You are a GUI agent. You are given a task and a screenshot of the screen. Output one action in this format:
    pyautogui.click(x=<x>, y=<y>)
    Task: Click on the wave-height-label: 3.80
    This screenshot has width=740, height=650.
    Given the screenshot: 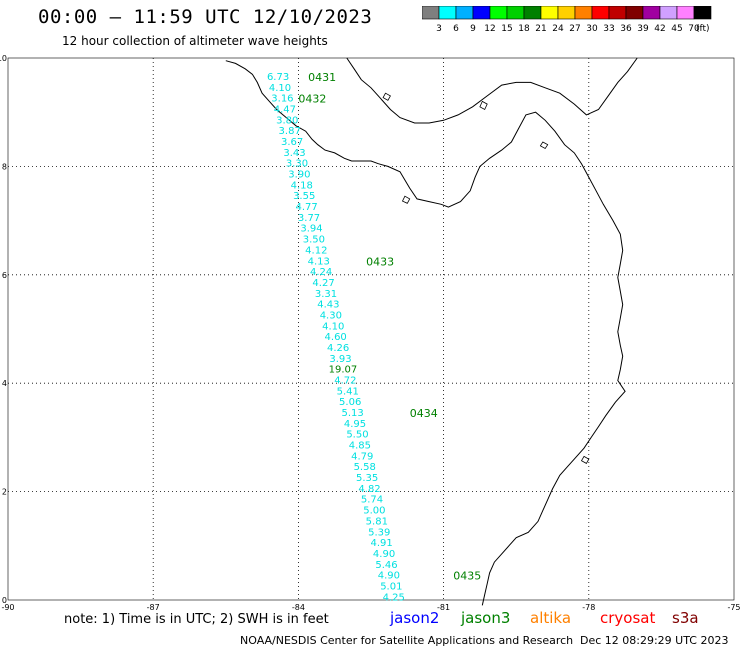 What is the action you would take?
    pyautogui.click(x=287, y=120)
    